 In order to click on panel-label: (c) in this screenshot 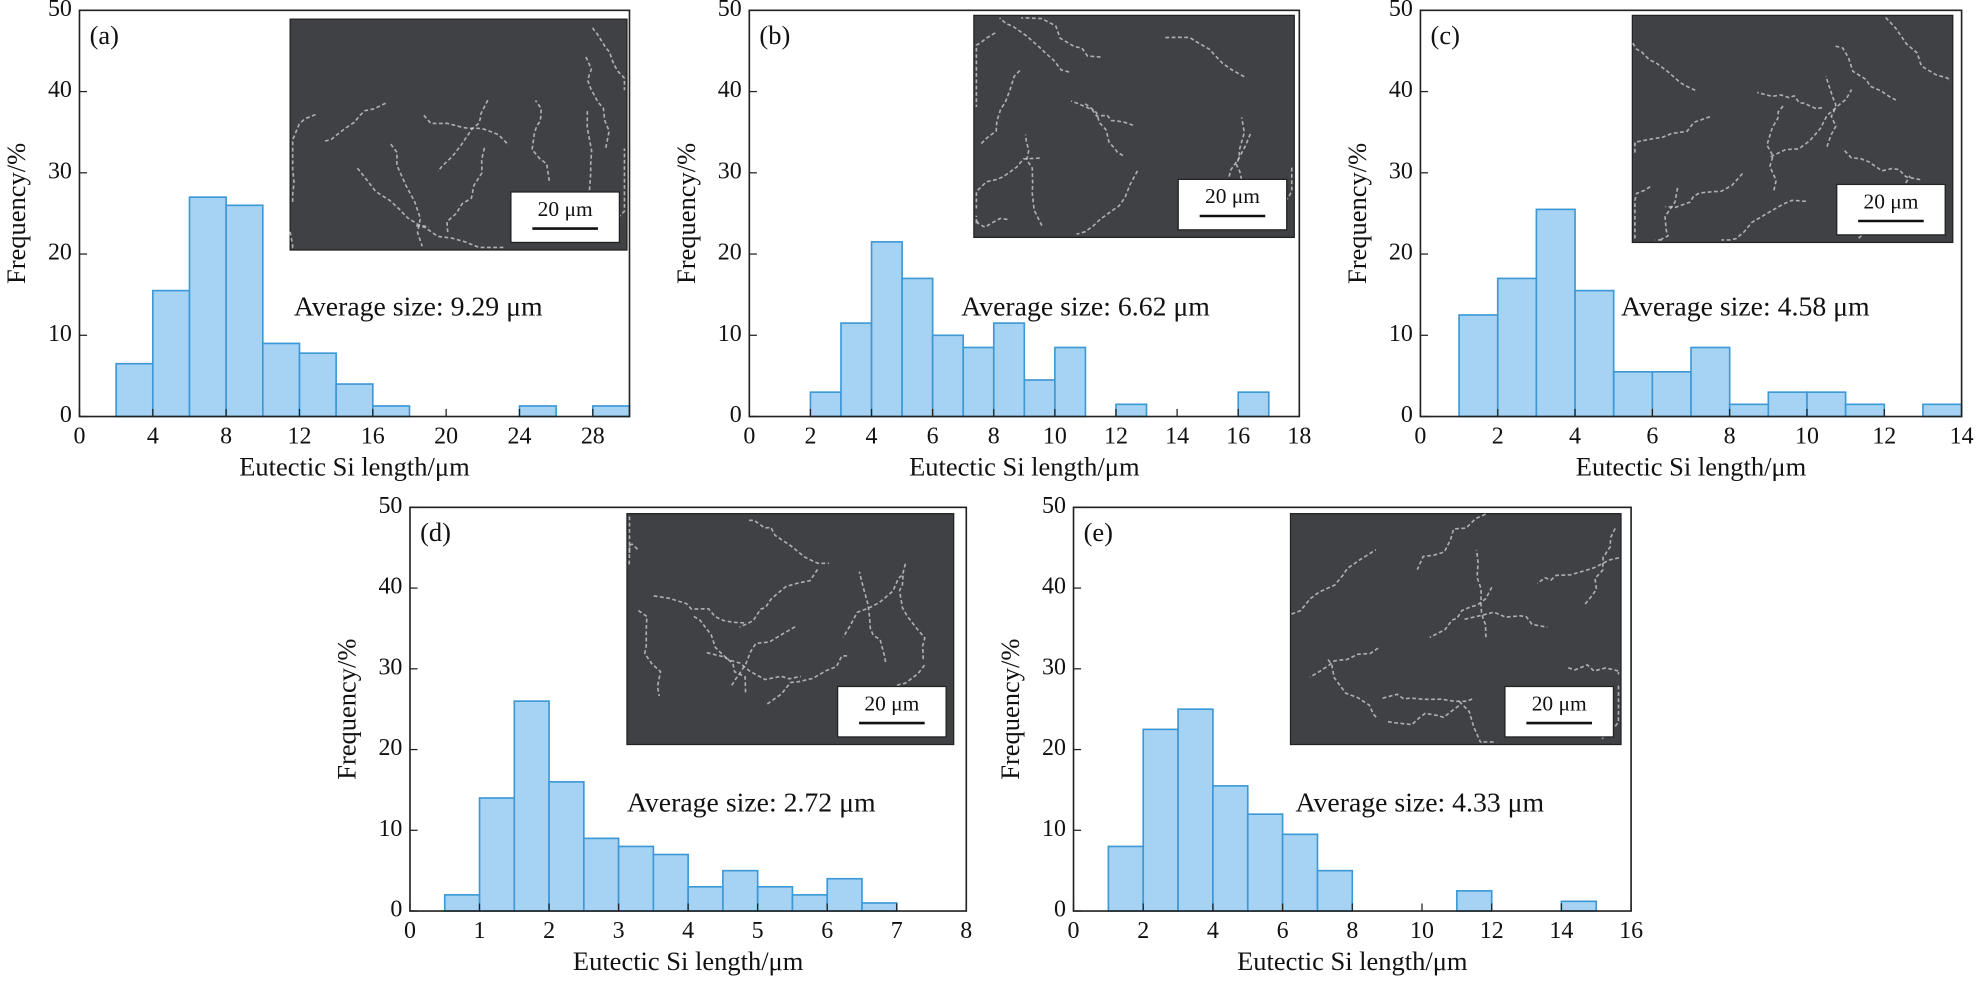, I will do `click(1445, 35)`.